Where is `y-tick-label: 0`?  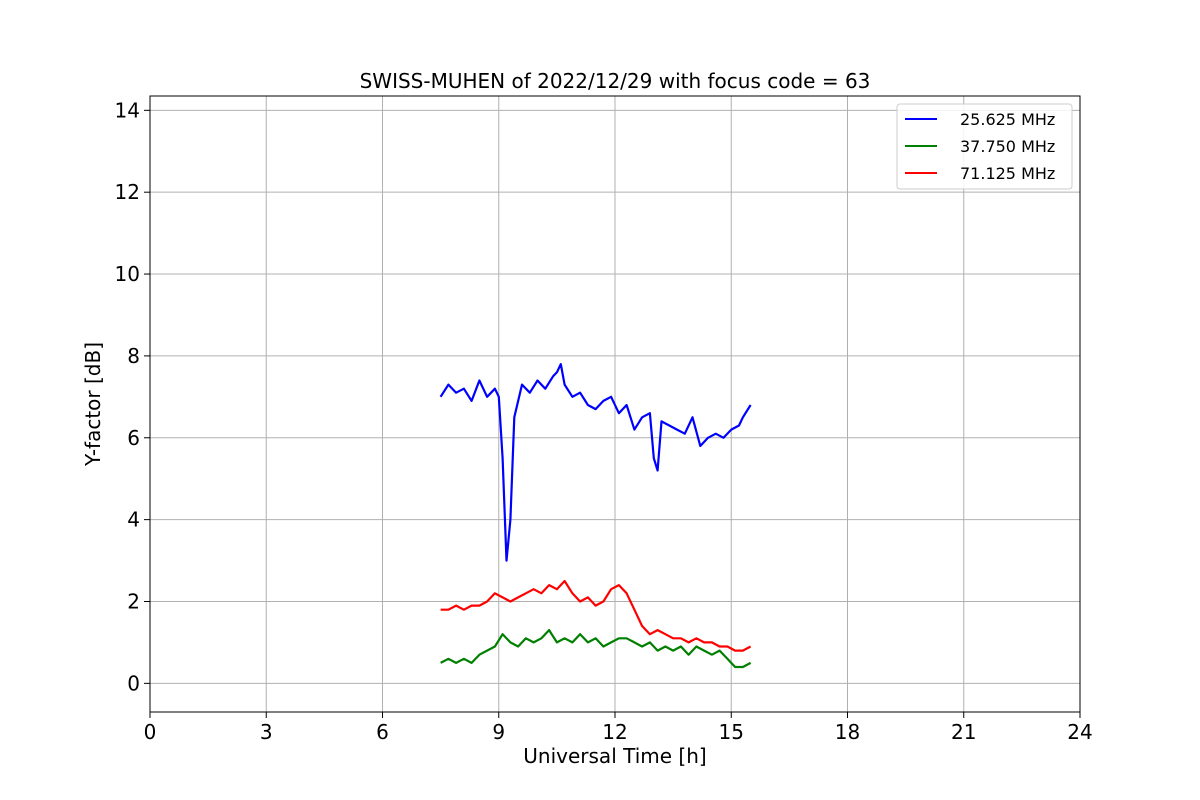 y-tick-label: 0 is located at coordinates (133, 683).